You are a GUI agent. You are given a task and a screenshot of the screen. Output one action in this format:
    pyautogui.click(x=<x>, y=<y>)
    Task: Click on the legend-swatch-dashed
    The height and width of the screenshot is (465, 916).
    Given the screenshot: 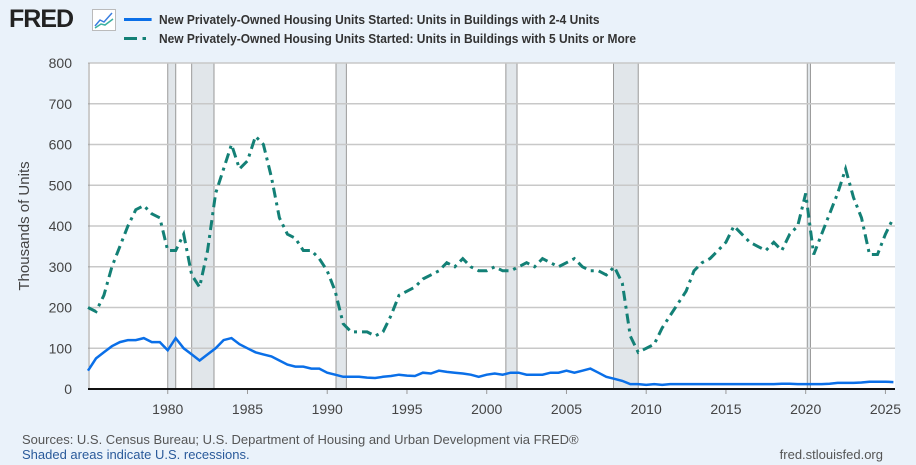 What is the action you would take?
    pyautogui.click(x=138, y=38)
    